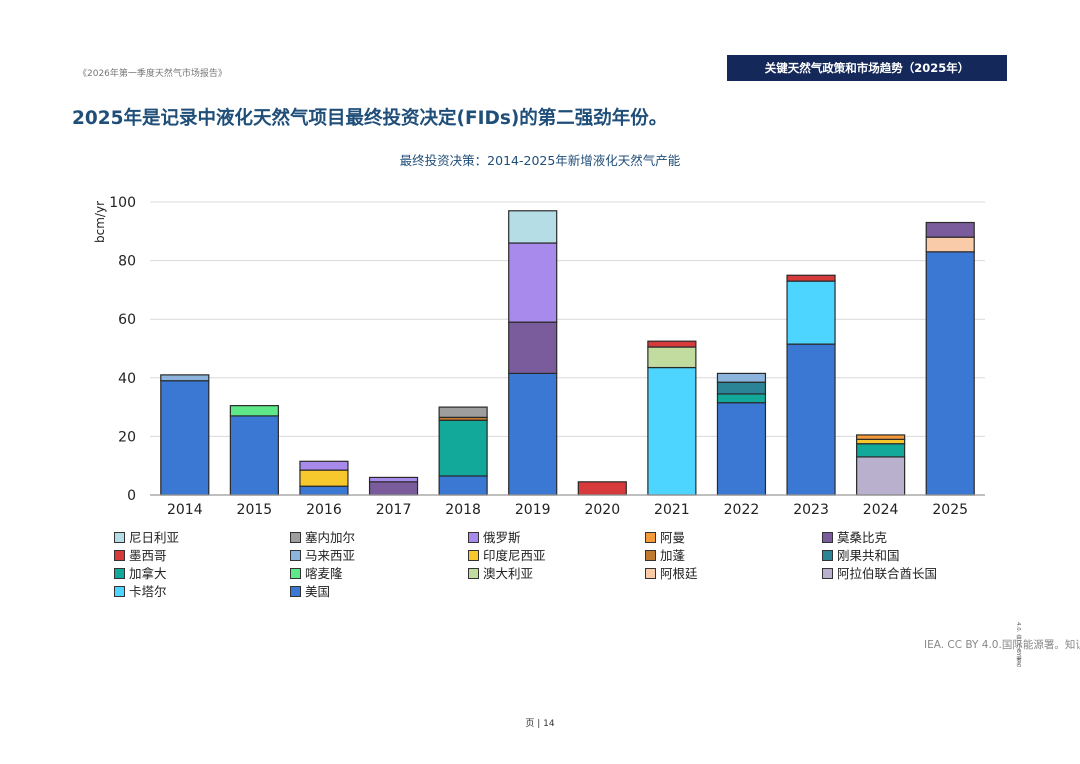 The width and height of the screenshot is (1080, 764). Describe the element at coordinates (679, 573) in the screenshot. I see `legend-label: 阿根廷` at that location.